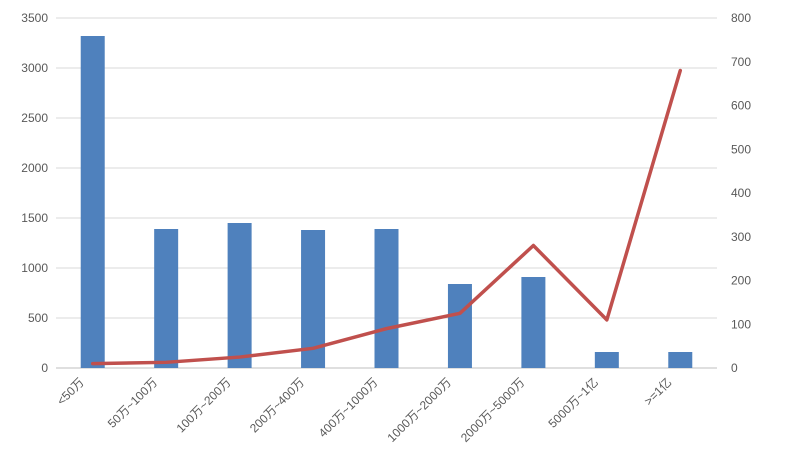 This screenshot has height=467, width=801. I want to click on right-axis-tick-label: 800, so click(741, 18).